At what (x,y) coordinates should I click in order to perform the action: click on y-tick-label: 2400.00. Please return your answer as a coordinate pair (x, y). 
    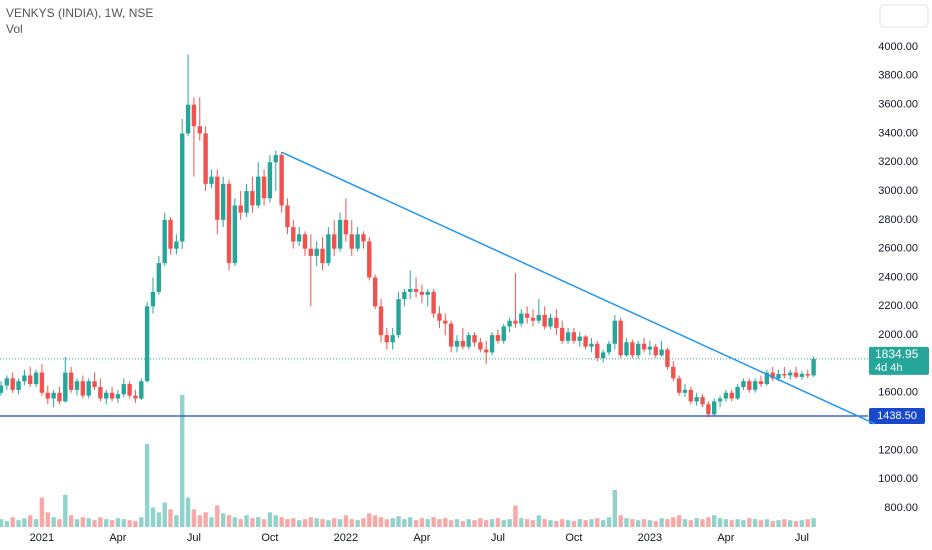
    Looking at the image, I should click on (898, 277).